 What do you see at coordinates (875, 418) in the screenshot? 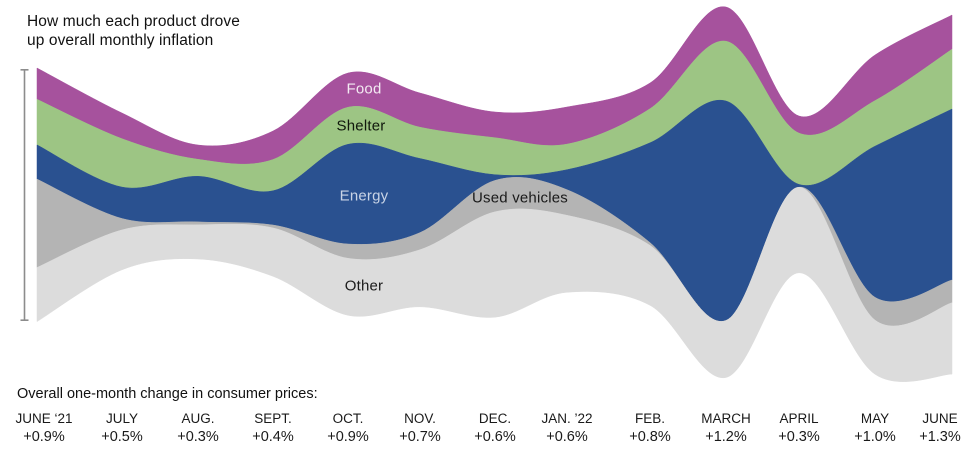
I see `month-label: MAY` at bounding box center [875, 418].